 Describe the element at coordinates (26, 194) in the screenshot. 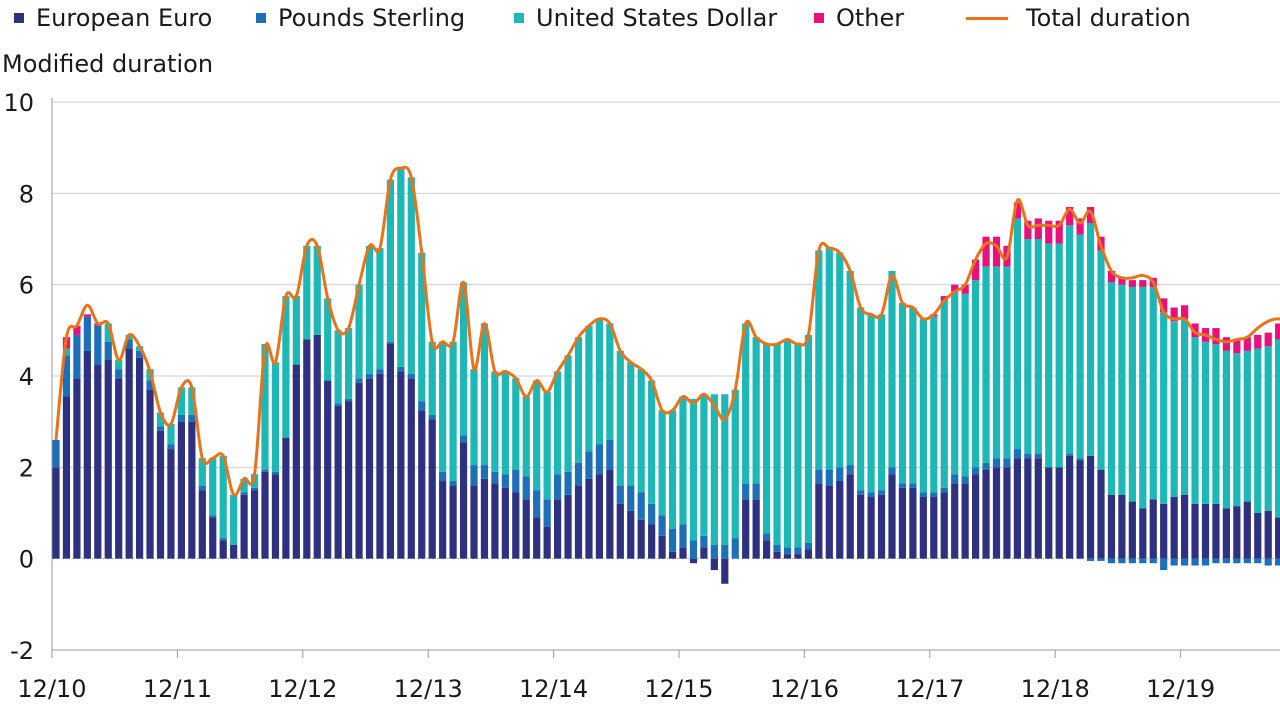

I see `y-tick-label: 8` at that location.